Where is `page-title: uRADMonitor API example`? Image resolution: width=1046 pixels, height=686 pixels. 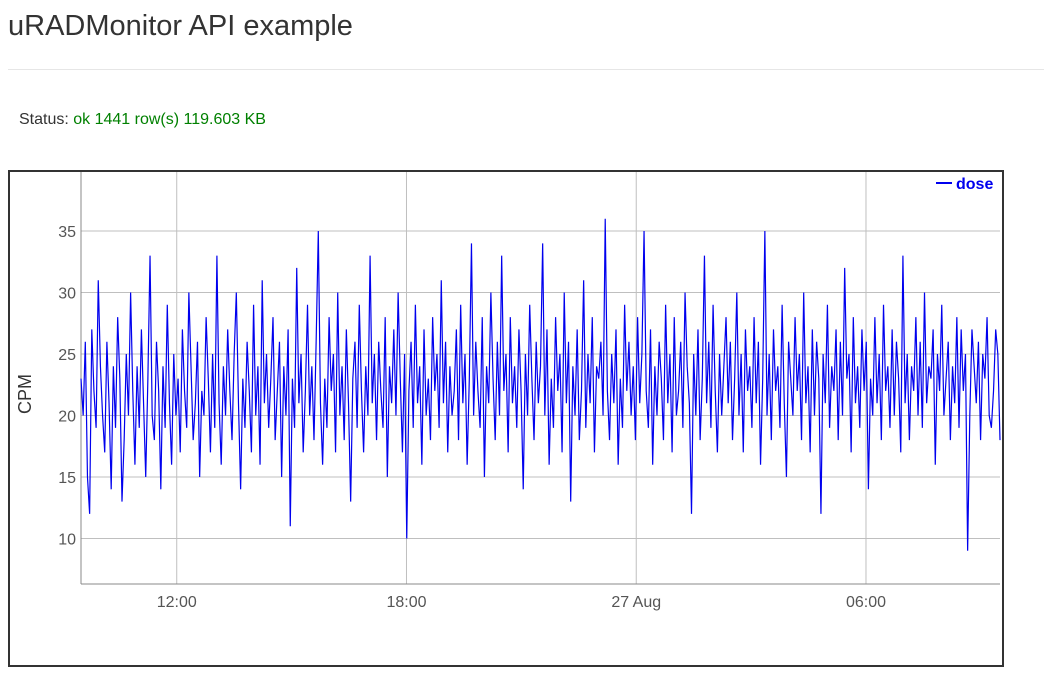 page-title: uRADMonitor API example is located at coordinates (180, 26).